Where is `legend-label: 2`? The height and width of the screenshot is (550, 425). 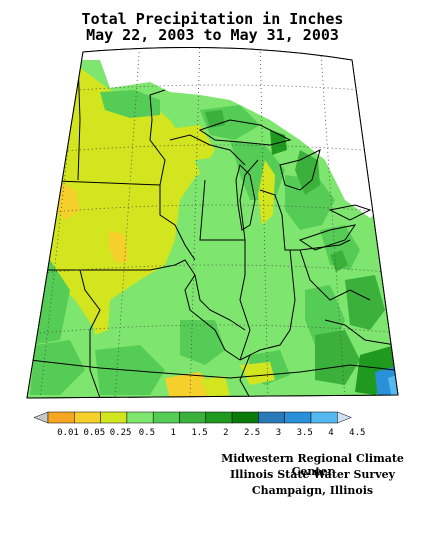 legend-label: 2 is located at coordinates (225, 433).